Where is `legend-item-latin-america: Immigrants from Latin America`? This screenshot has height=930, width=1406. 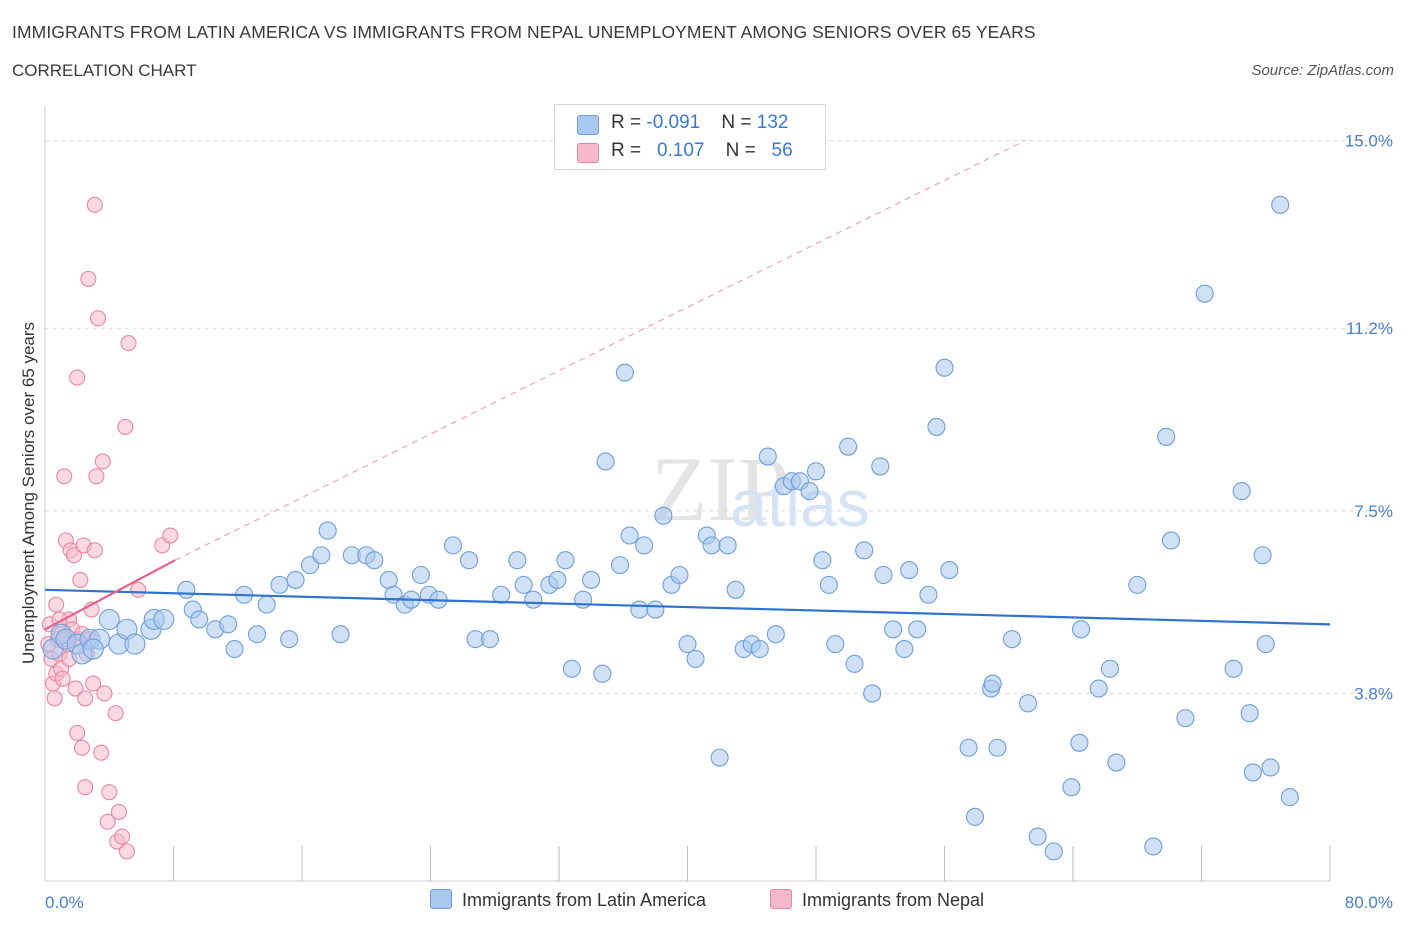
legend-item-latin-america: Immigrants from Latin America is located at coordinates (568, 900).